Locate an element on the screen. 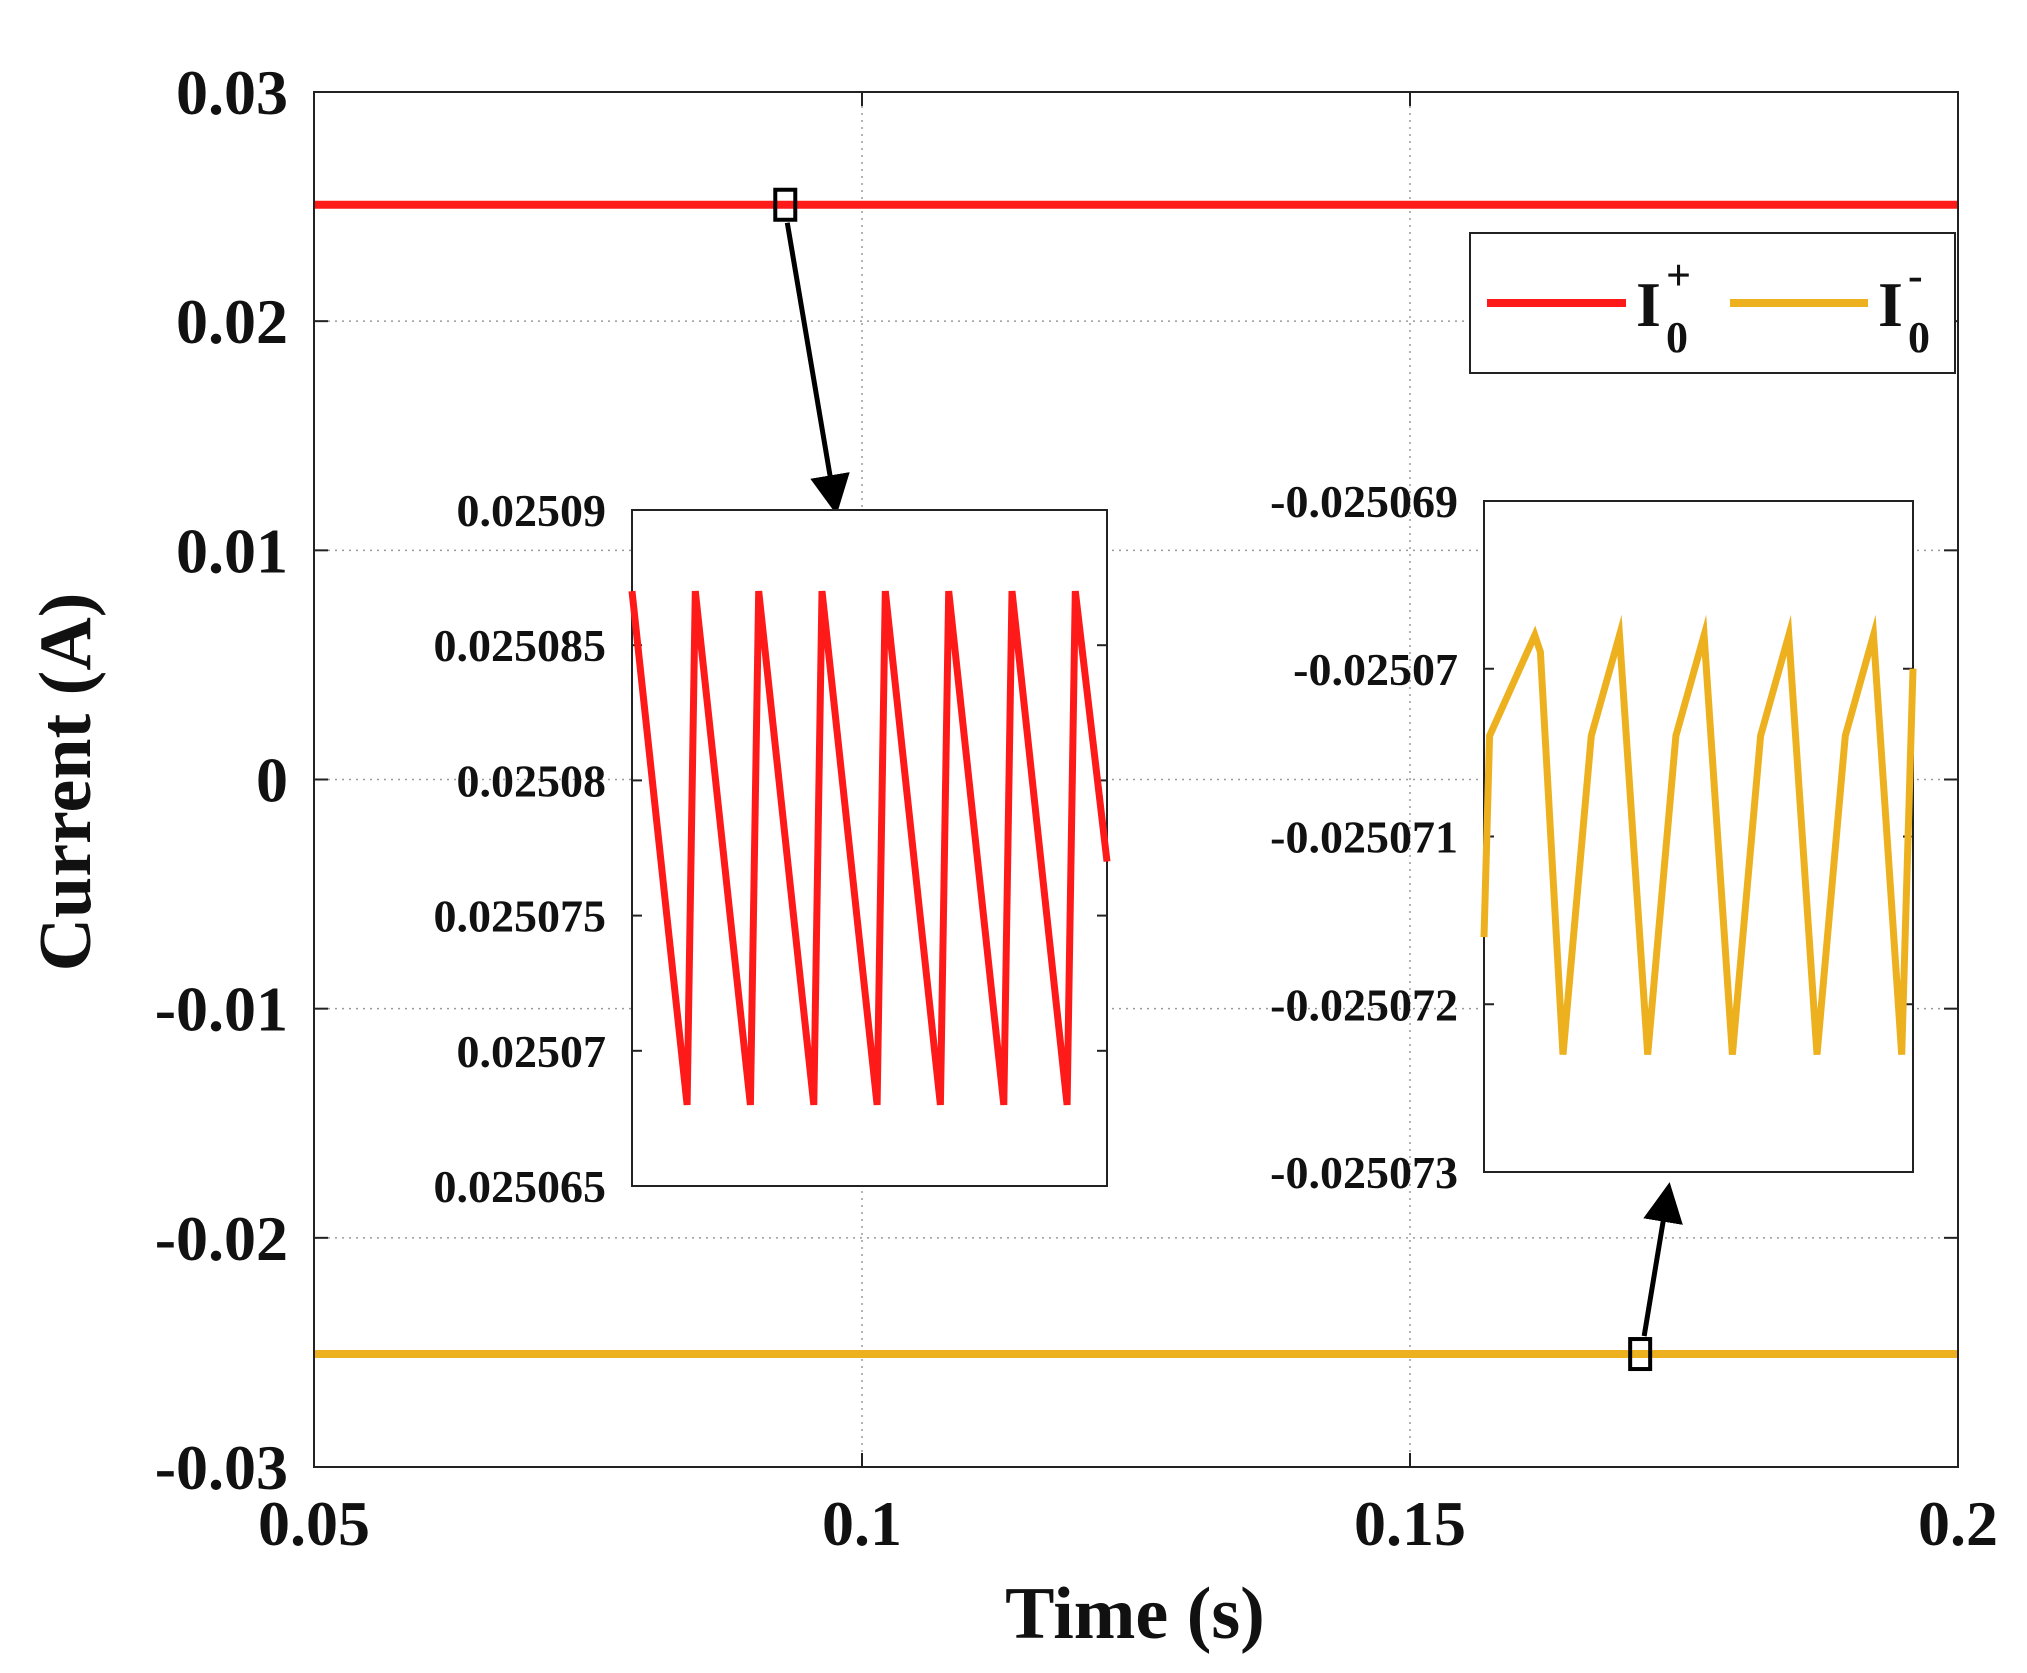 Image resolution: width=2027 pixels, height=1673 pixels. inset-y-tick-label: 0.025065 is located at coordinates (520, 1186).